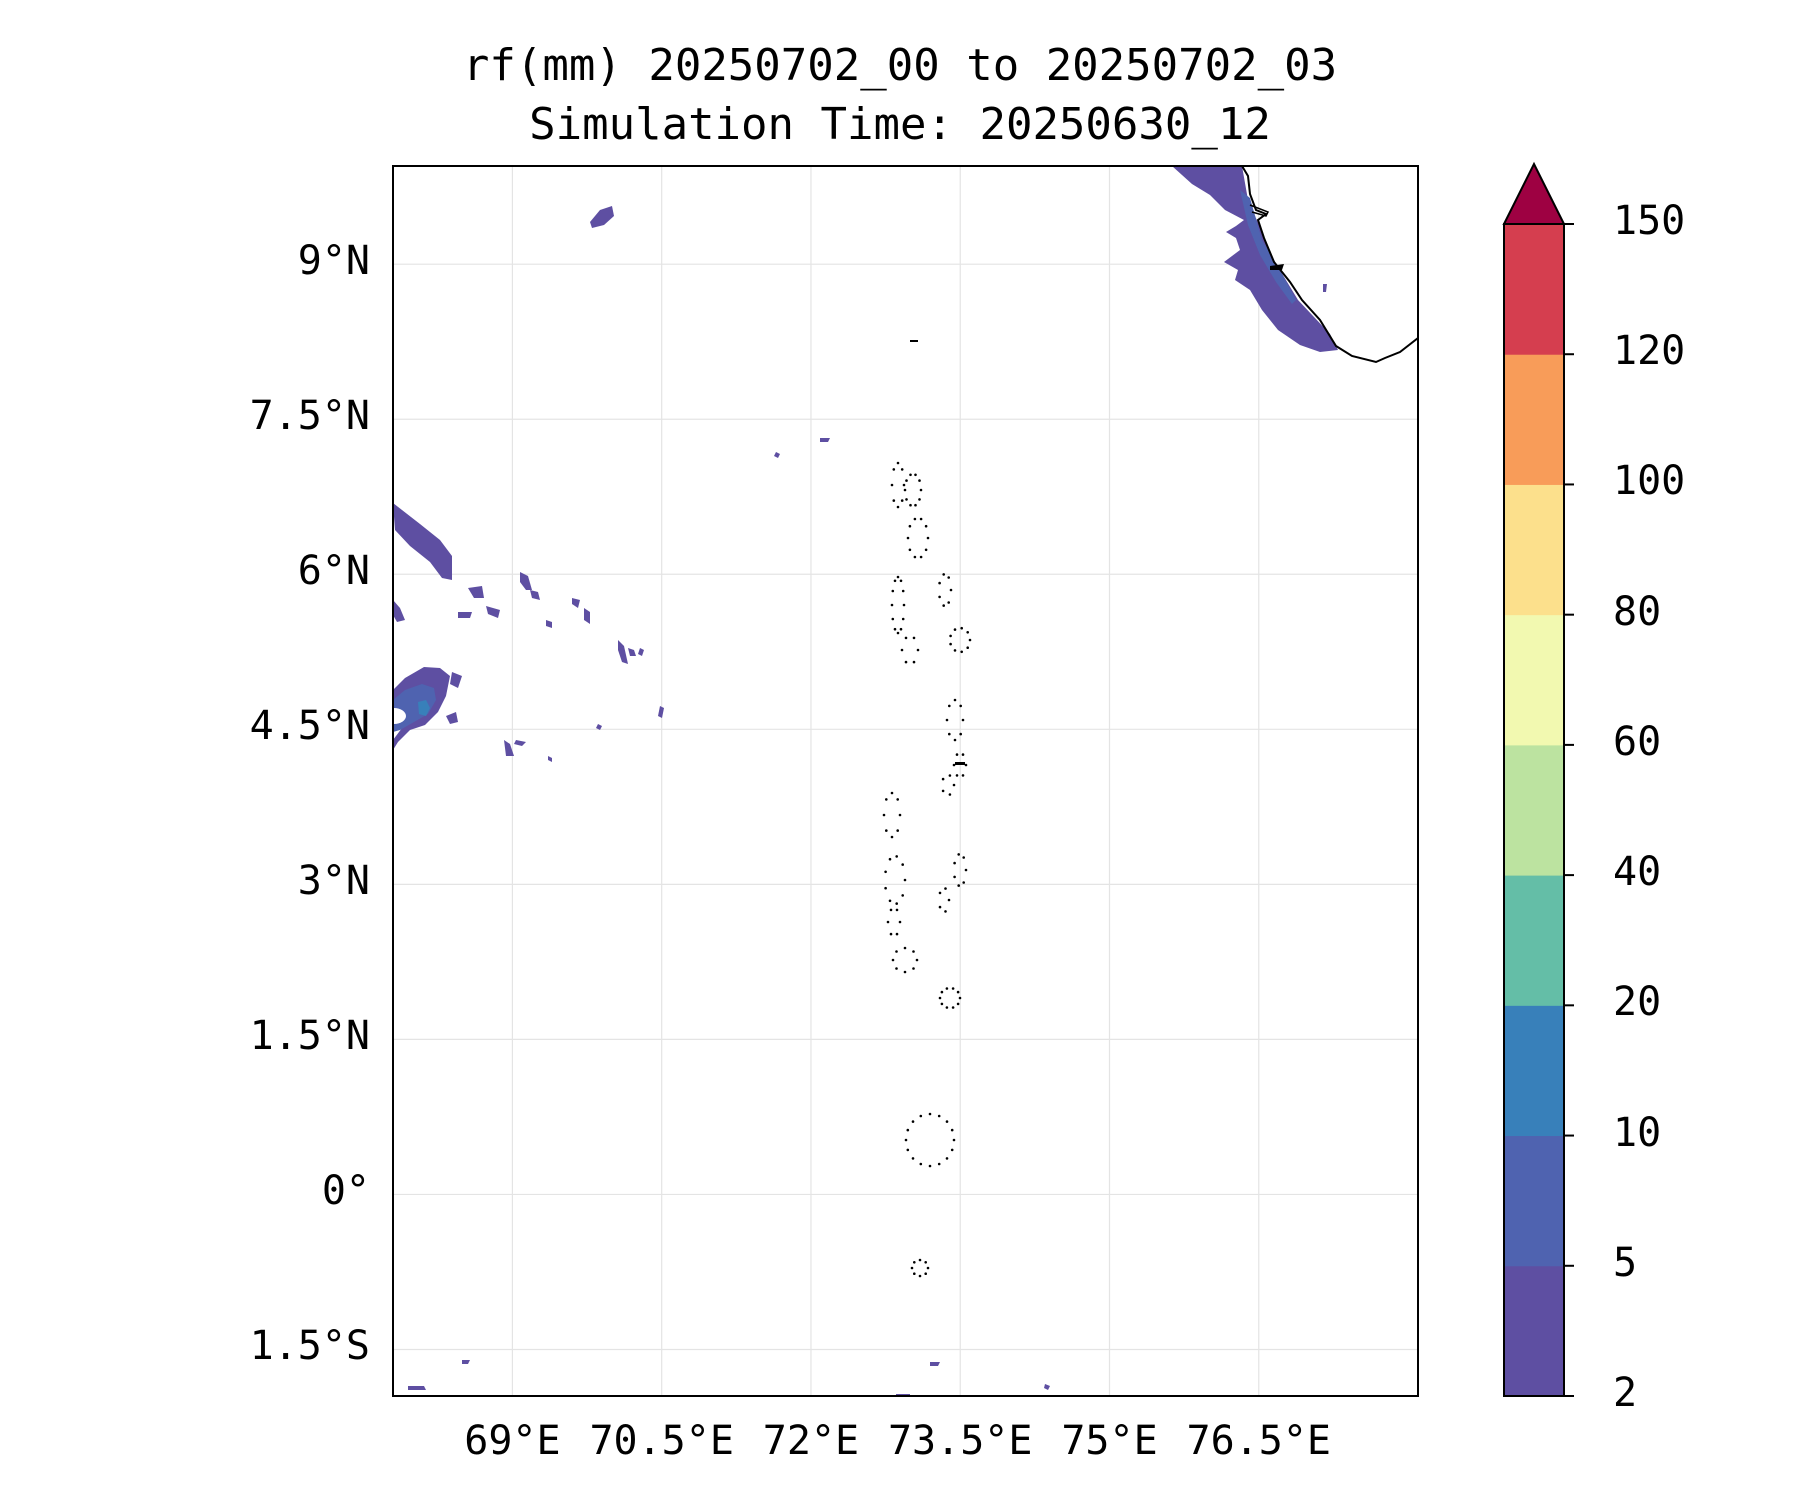 The width and height of the screenshot is (1800, 1500). What do you see at coordinates (1649, 481) in the screenshot?
I see `colorbar-tick-label: 100` at bounding box center [1649, 481].